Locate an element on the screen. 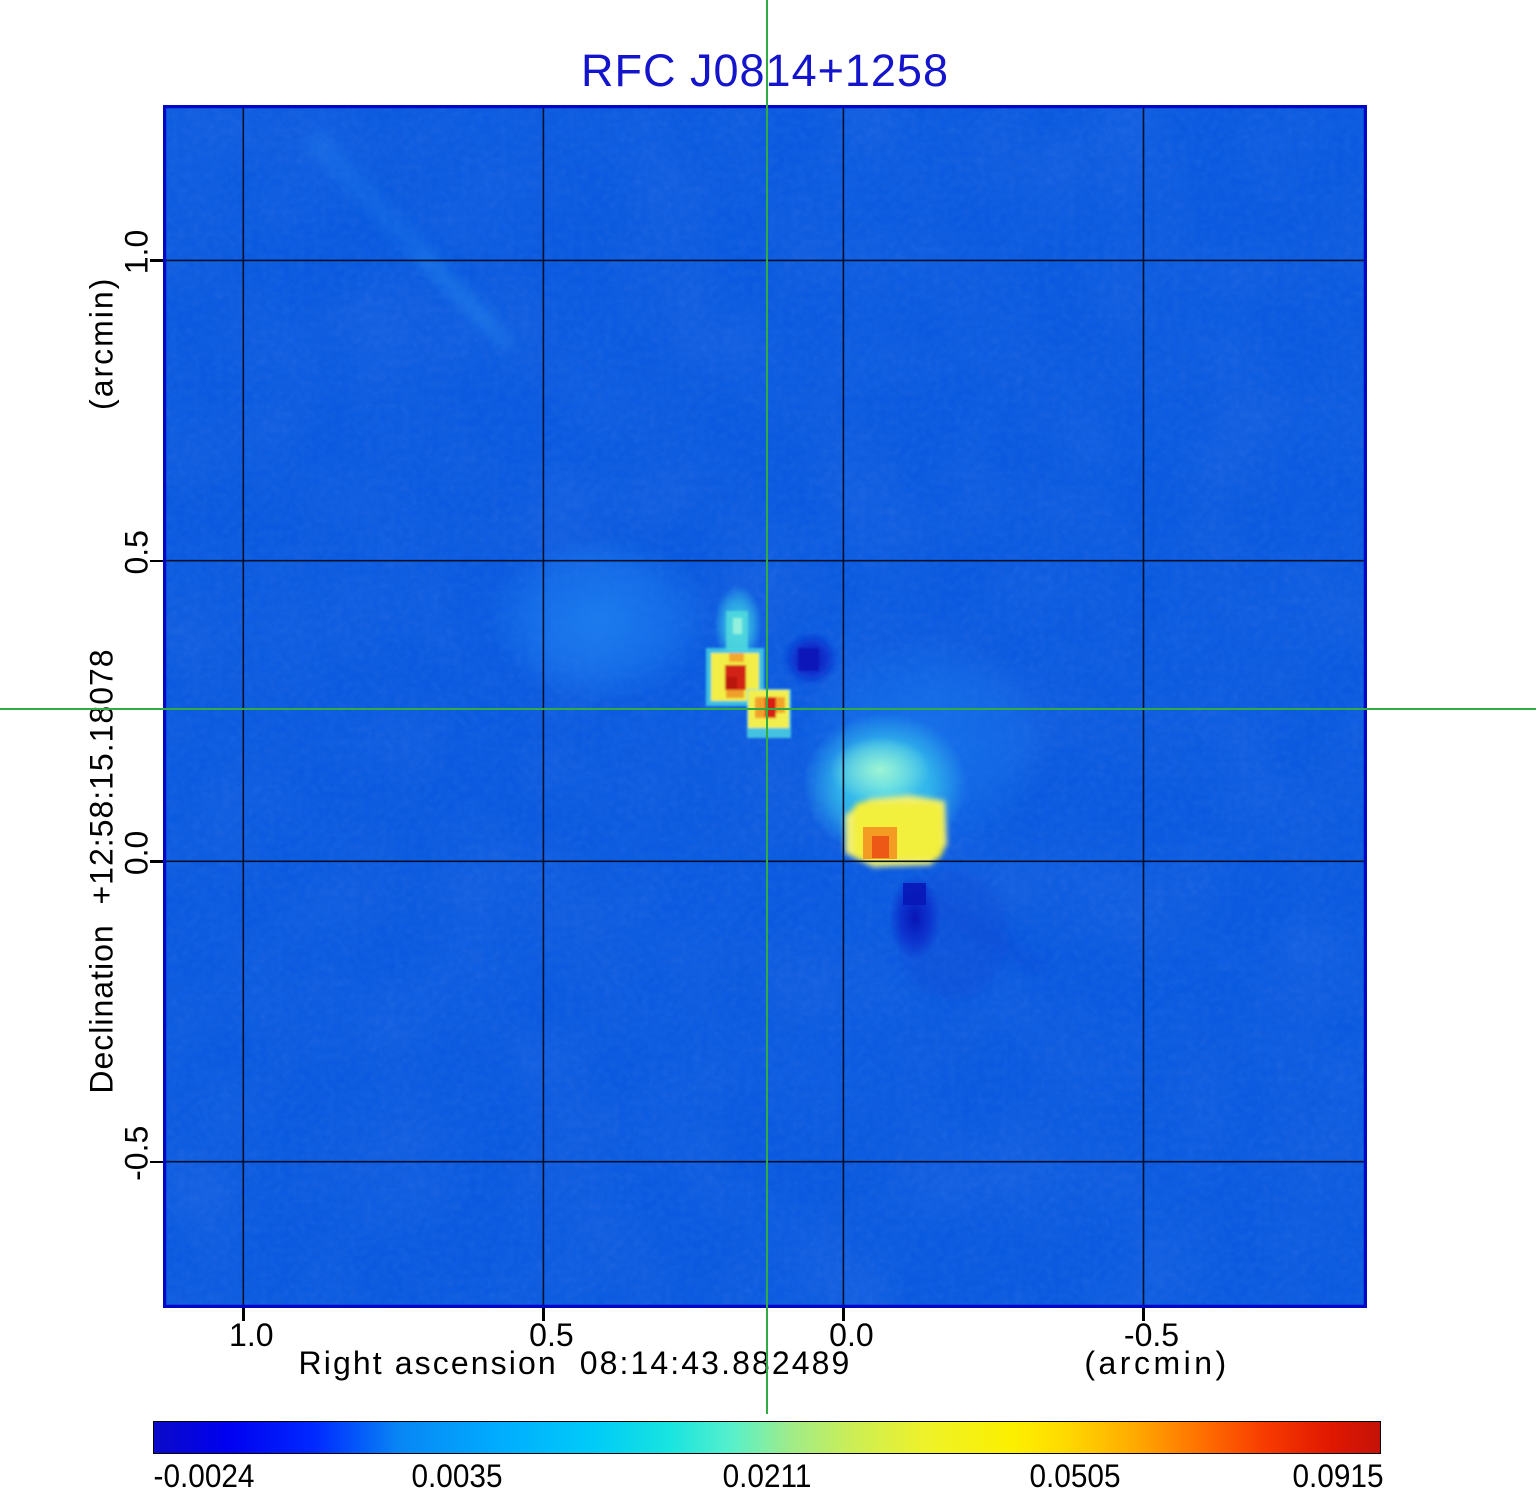 This screenshot has height=1511, width=1536. svg-text: 0.0 is located at coordinates (137, 853).